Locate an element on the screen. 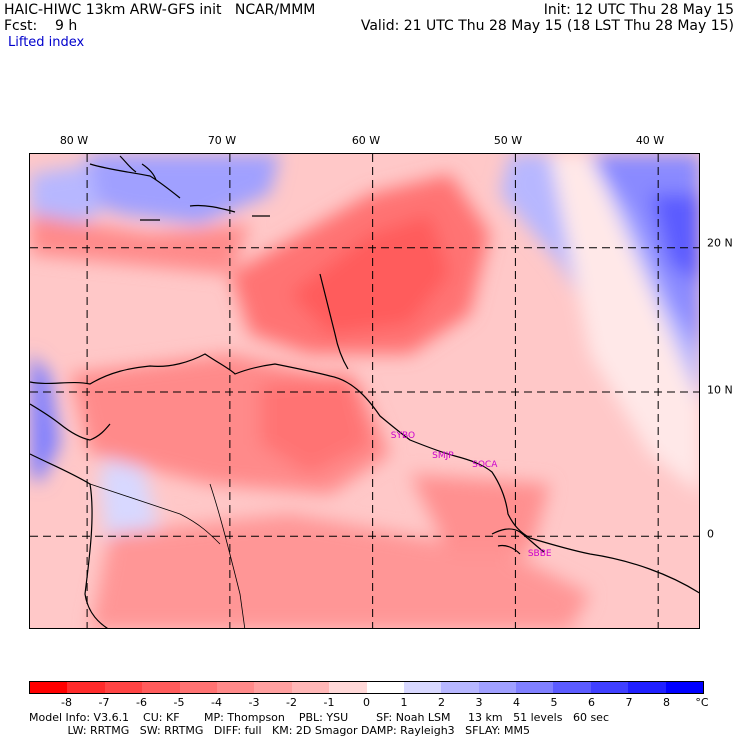  color-scale-tick-label: 7 is located at coordinates (629, 702).